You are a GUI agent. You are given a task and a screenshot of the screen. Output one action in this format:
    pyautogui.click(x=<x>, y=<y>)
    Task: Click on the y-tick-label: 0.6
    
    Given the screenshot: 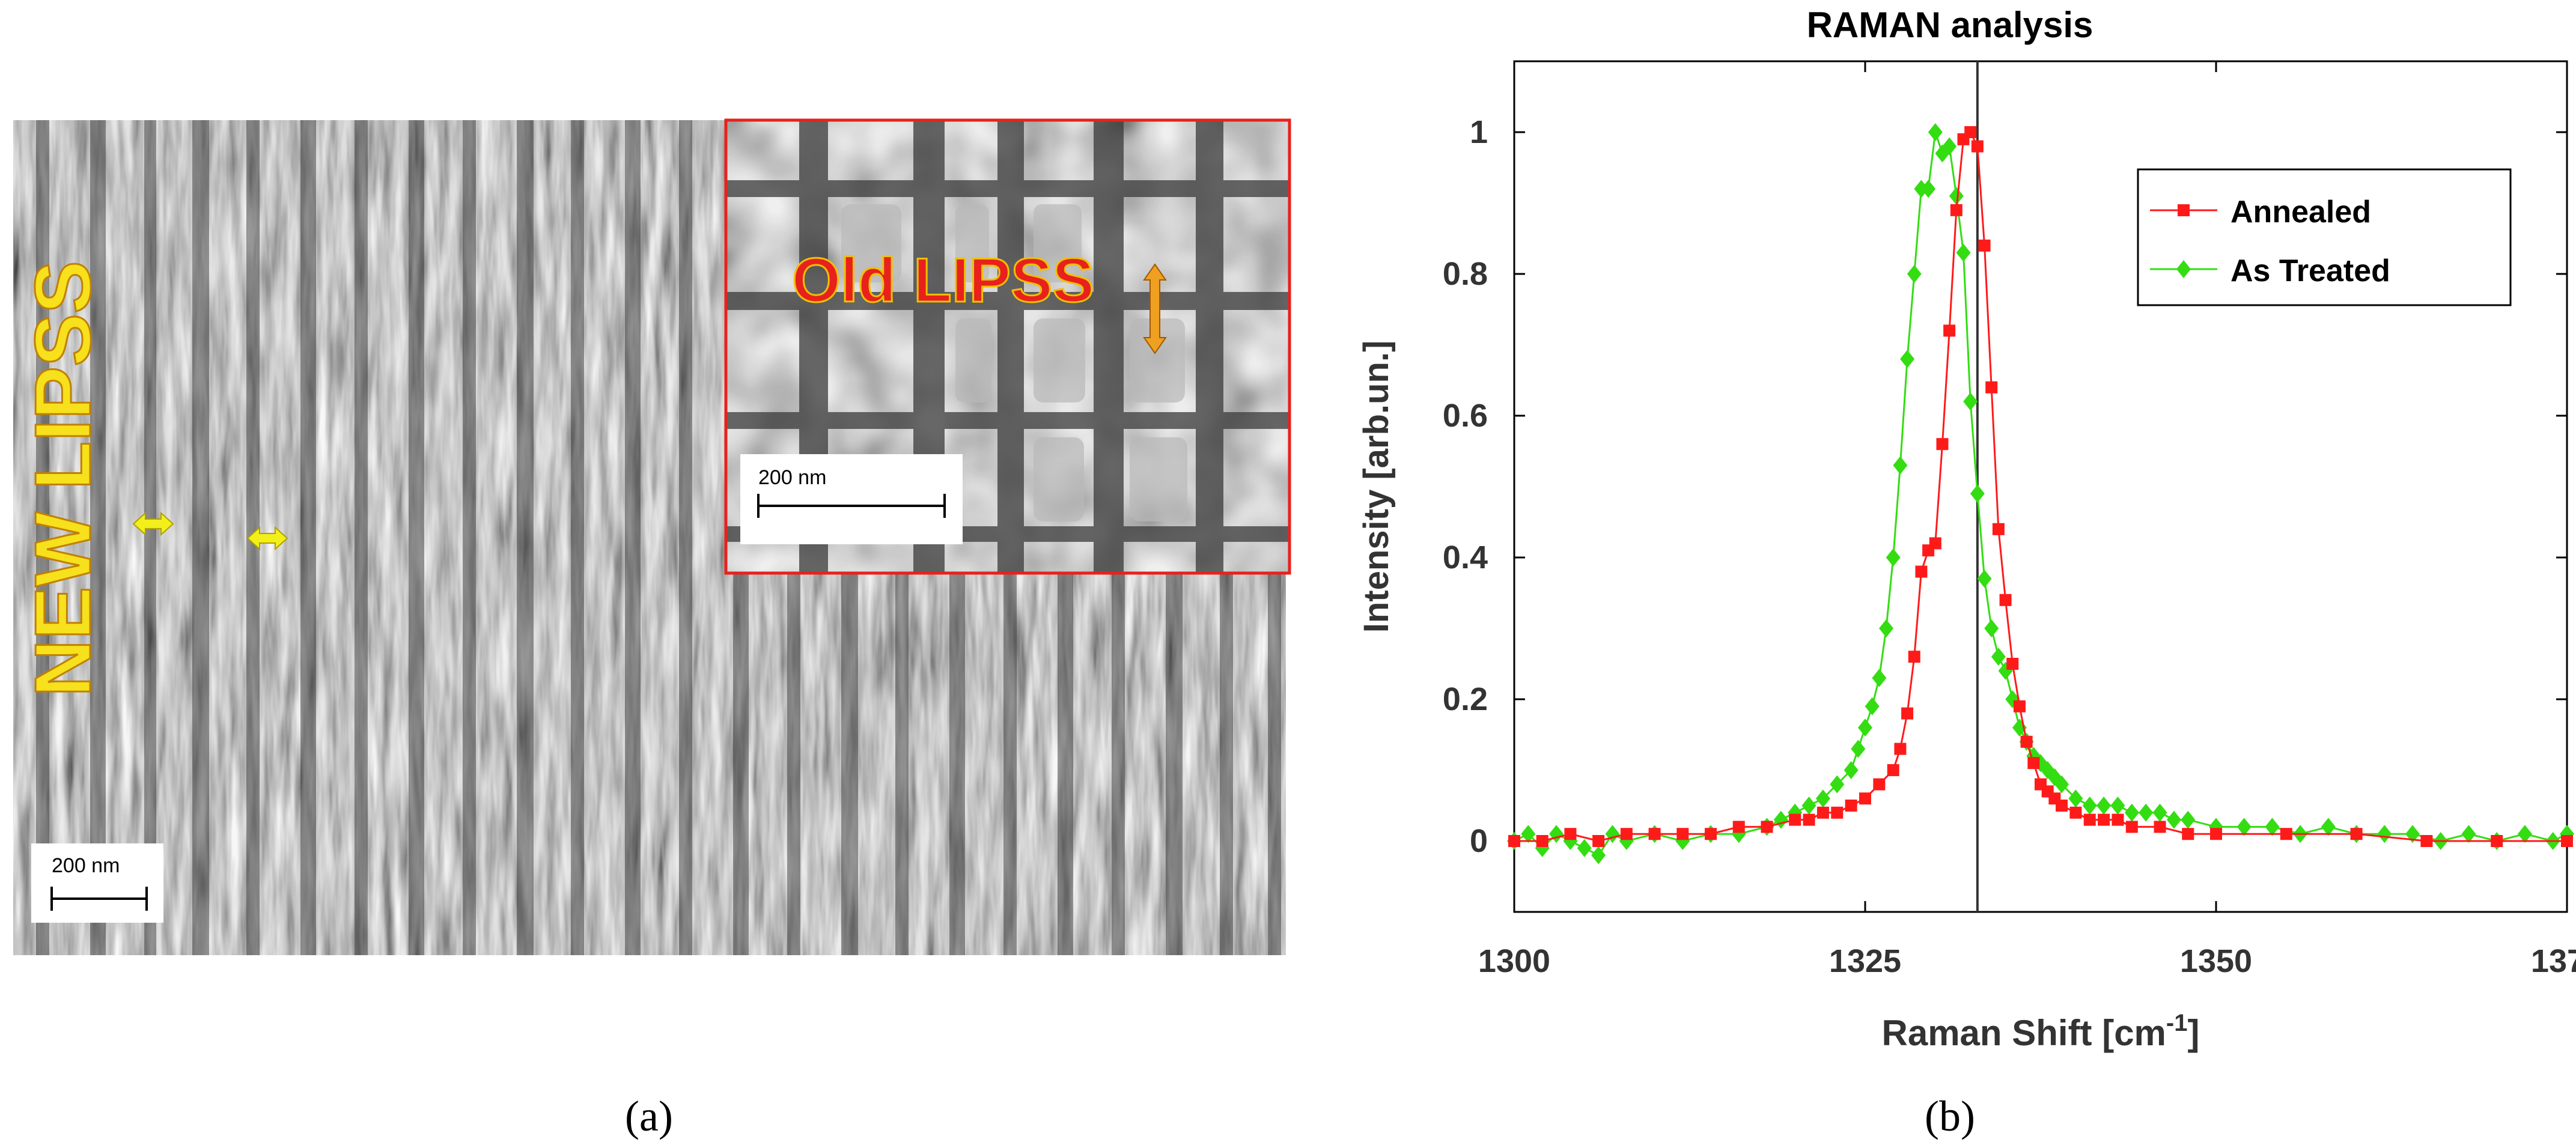 What is the action you would take?
    pyautogui.click(x=1465, y=416)
    